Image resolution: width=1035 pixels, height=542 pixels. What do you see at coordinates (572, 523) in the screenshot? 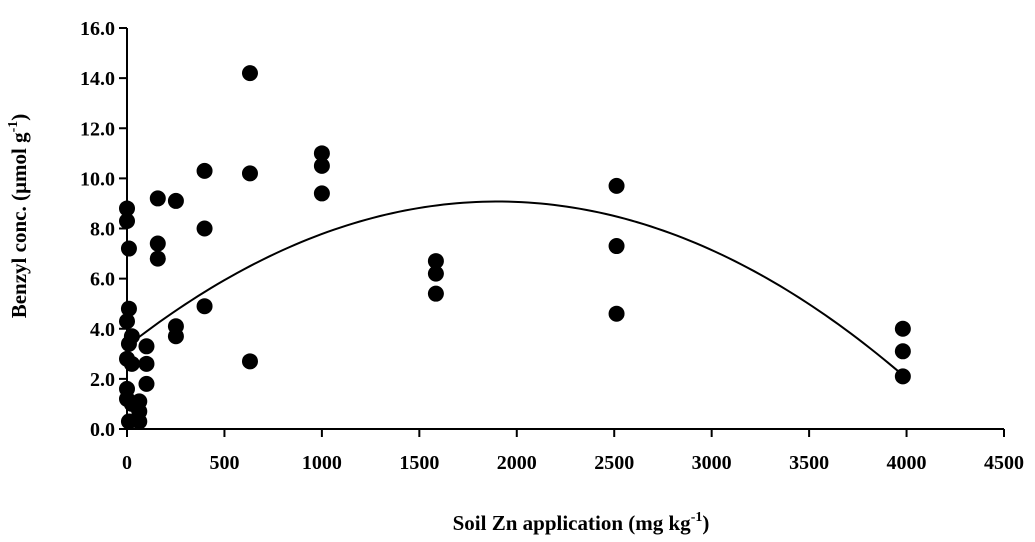
I see `x-axis-title-main: Soil Zn application (mg kg` at bounding box center [572, 523].